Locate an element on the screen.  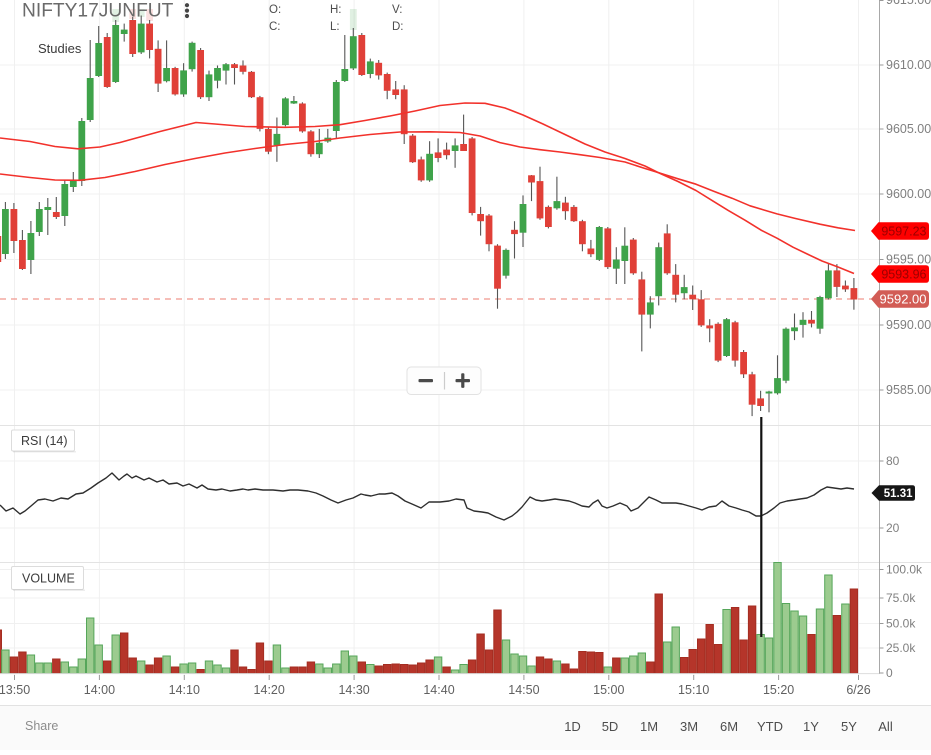
svg-text: 5Y is located at coordinates (849, 726).